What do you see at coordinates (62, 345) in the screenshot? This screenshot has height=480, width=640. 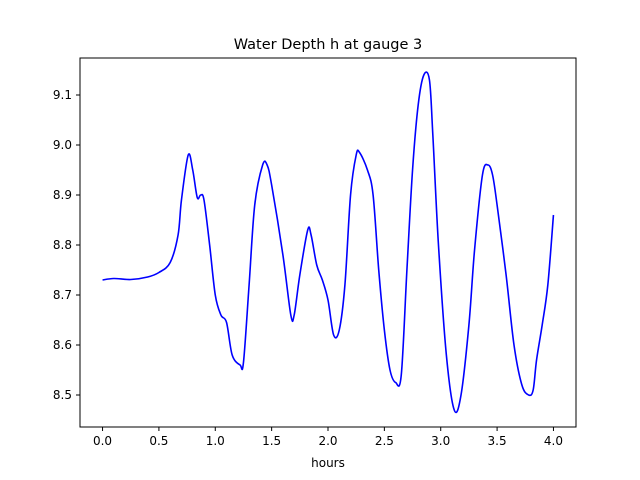 I see `y-tick-label: 8.6` at bounding box center [62, 345].